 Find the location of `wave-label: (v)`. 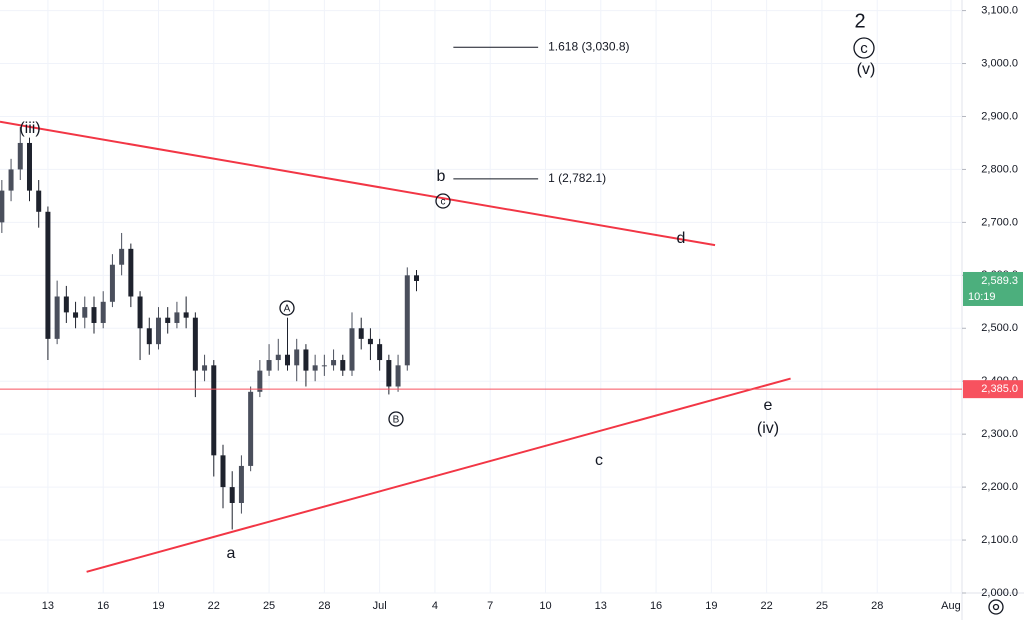

wave-label: (v) is located at coordinates (866, 69).